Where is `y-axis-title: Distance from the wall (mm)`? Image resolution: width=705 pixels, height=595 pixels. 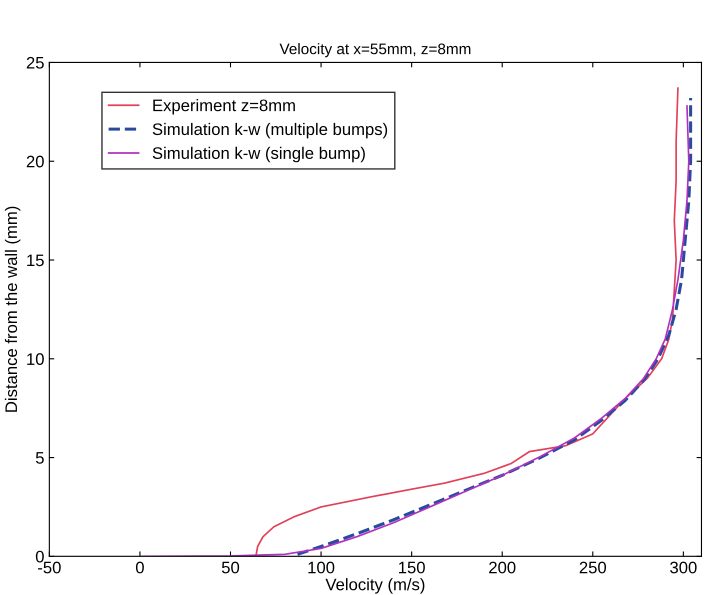
y-axis-title: Distance from the wall (mm) is located at coordinates (12, 309).